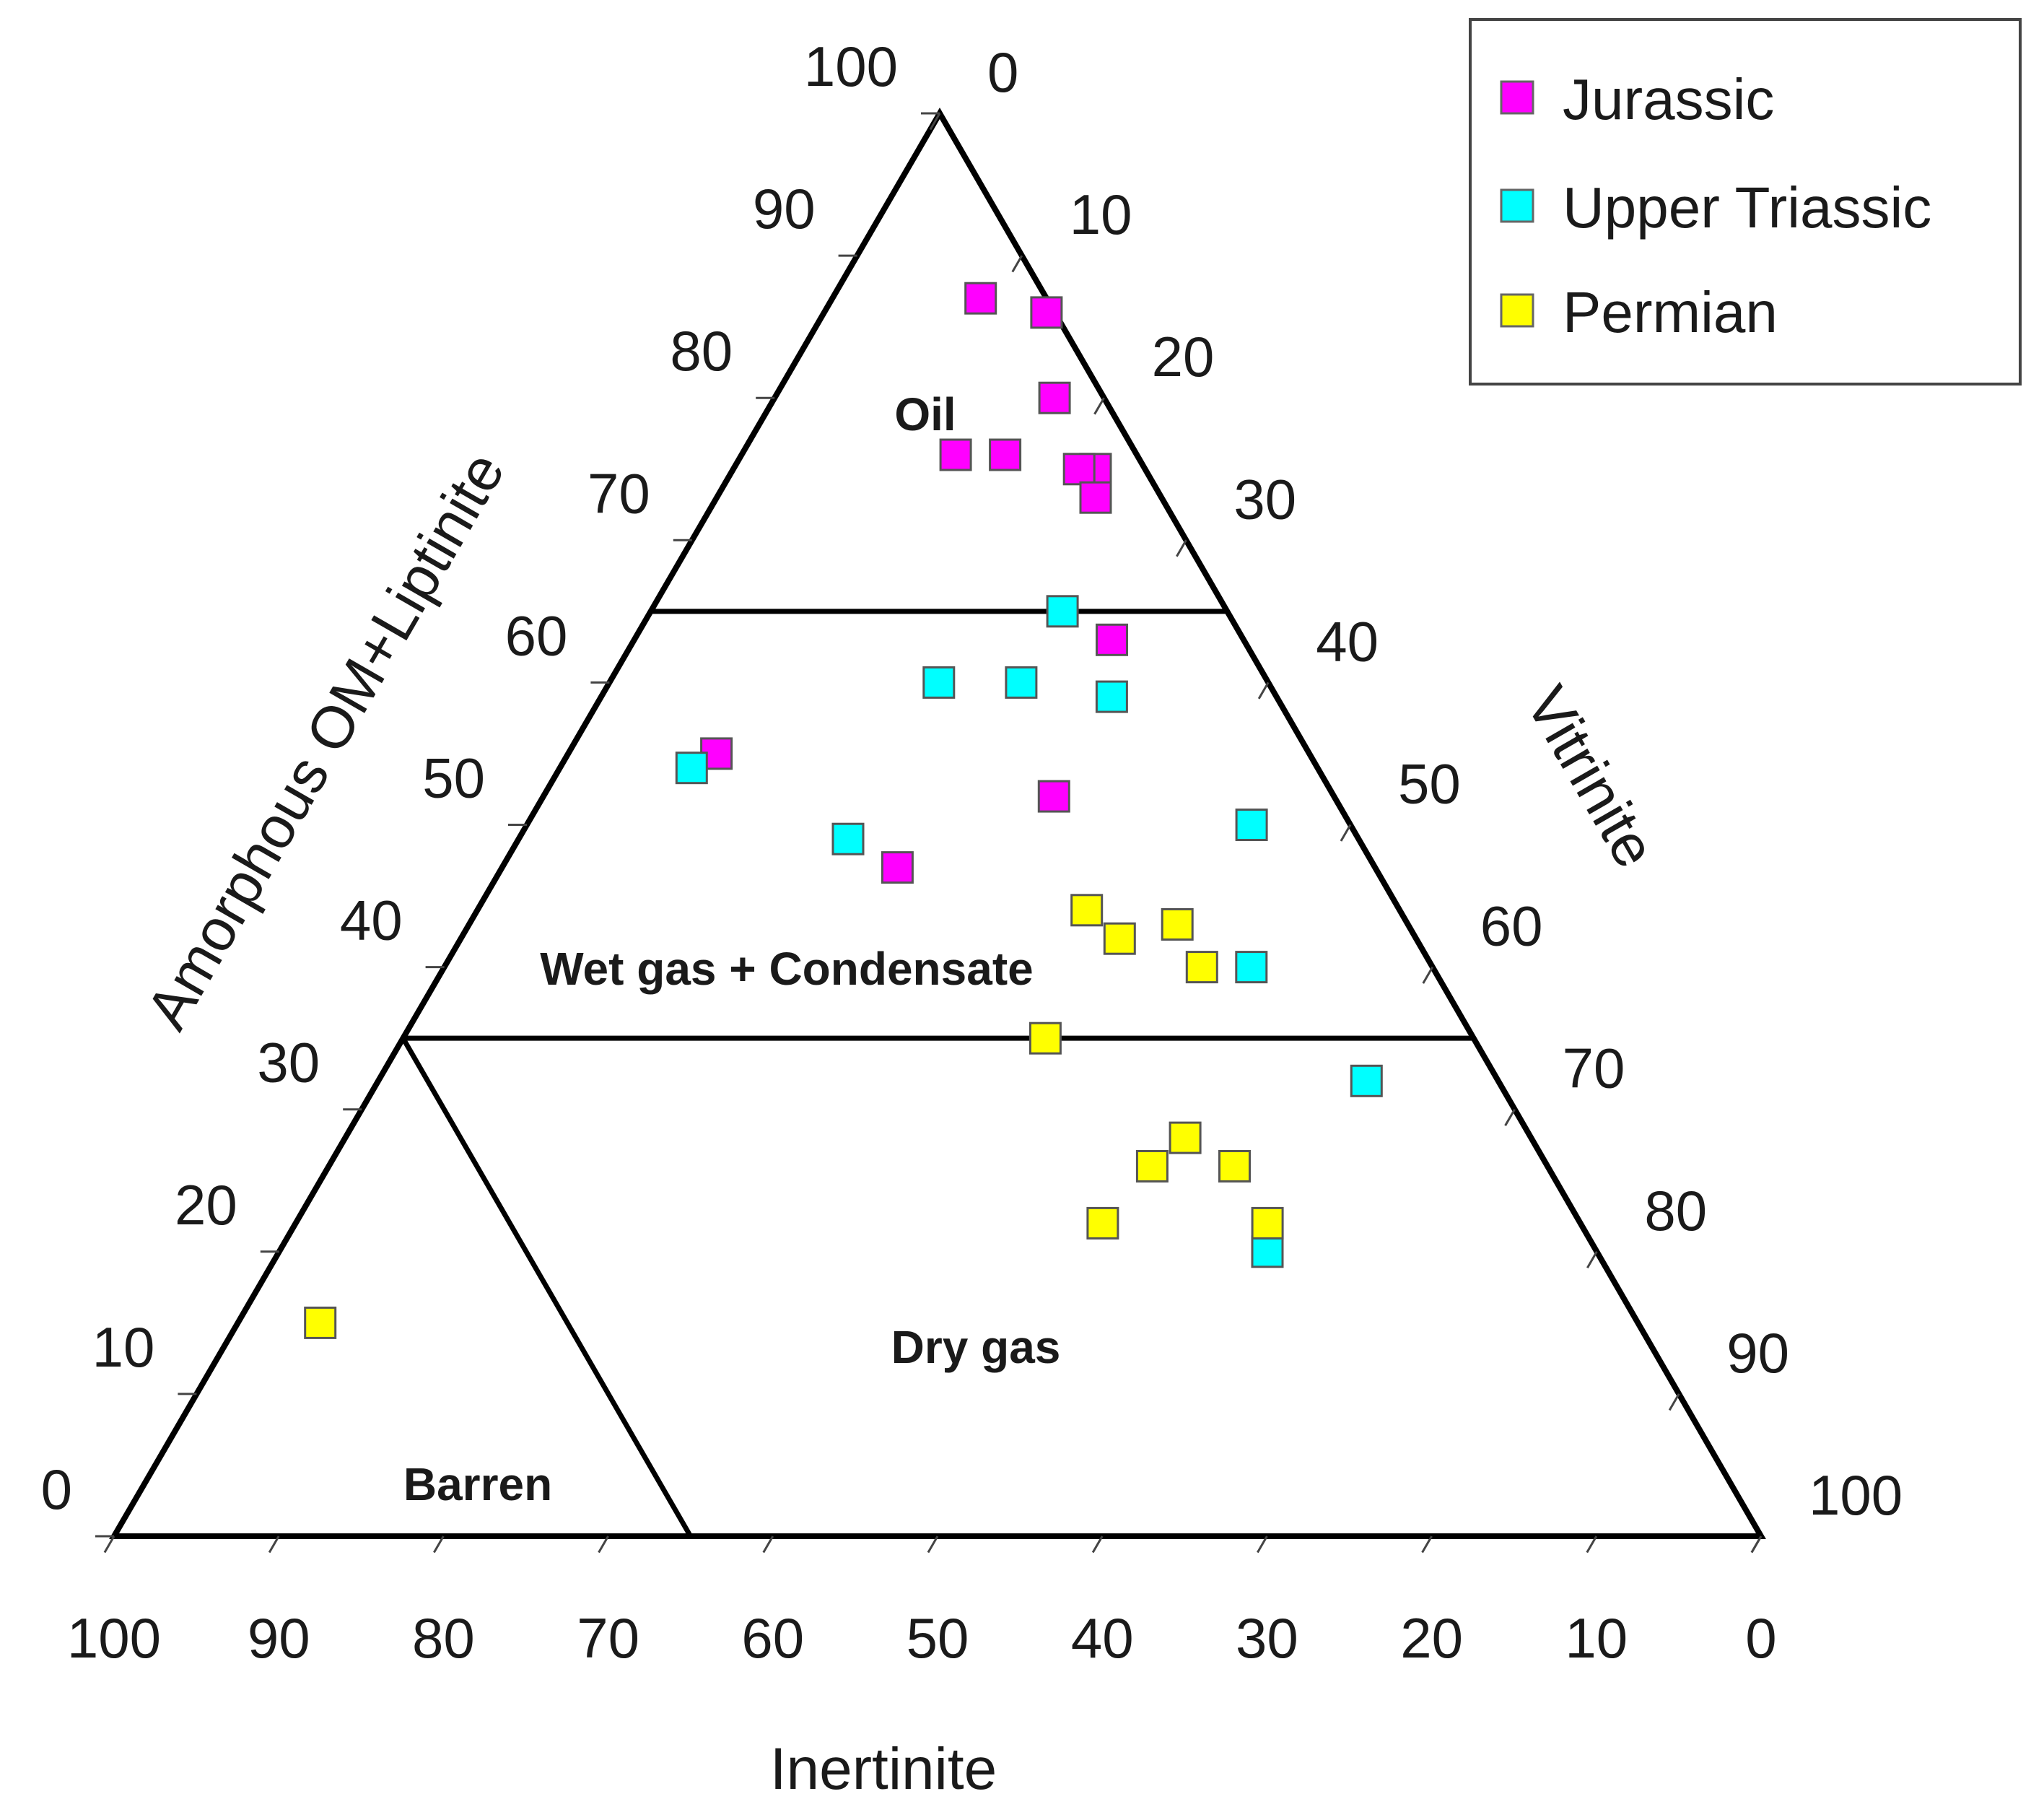 The height and width of the screenshot is (1812, 2044). What do you see at coordinates (1431, 1638) in the screenshot?
I see `bottom-tick-label-20: 20` at bounding box center [1431, 1638].